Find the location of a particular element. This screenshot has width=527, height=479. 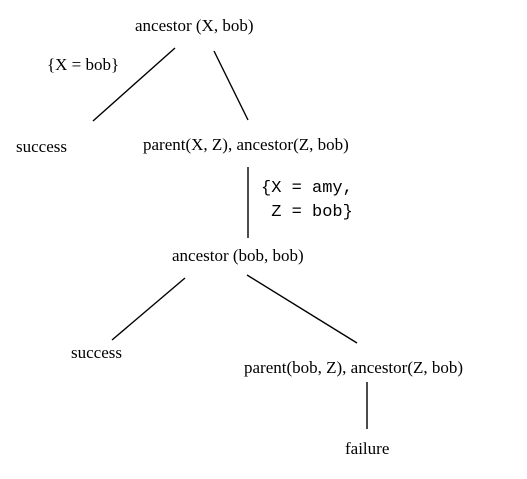

node-root-goal: ancestor (X, bob) is located at coordinates (194, 25).